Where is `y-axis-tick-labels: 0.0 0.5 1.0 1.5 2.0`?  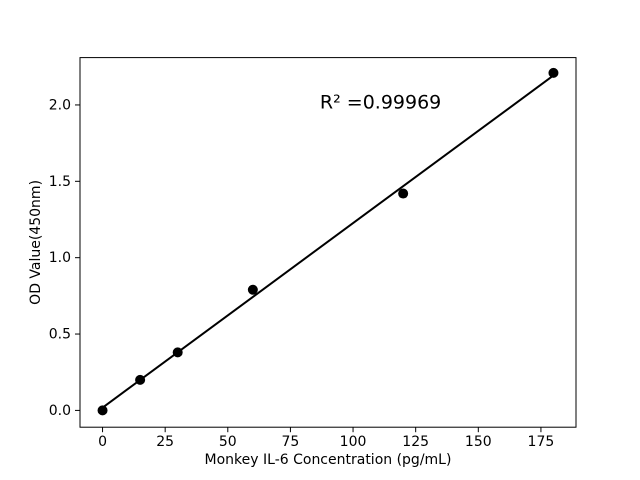
y-axis-tick-labels: 0.0 0.5 1.0 1.5 2.0 is located at coordinates (60, 257).